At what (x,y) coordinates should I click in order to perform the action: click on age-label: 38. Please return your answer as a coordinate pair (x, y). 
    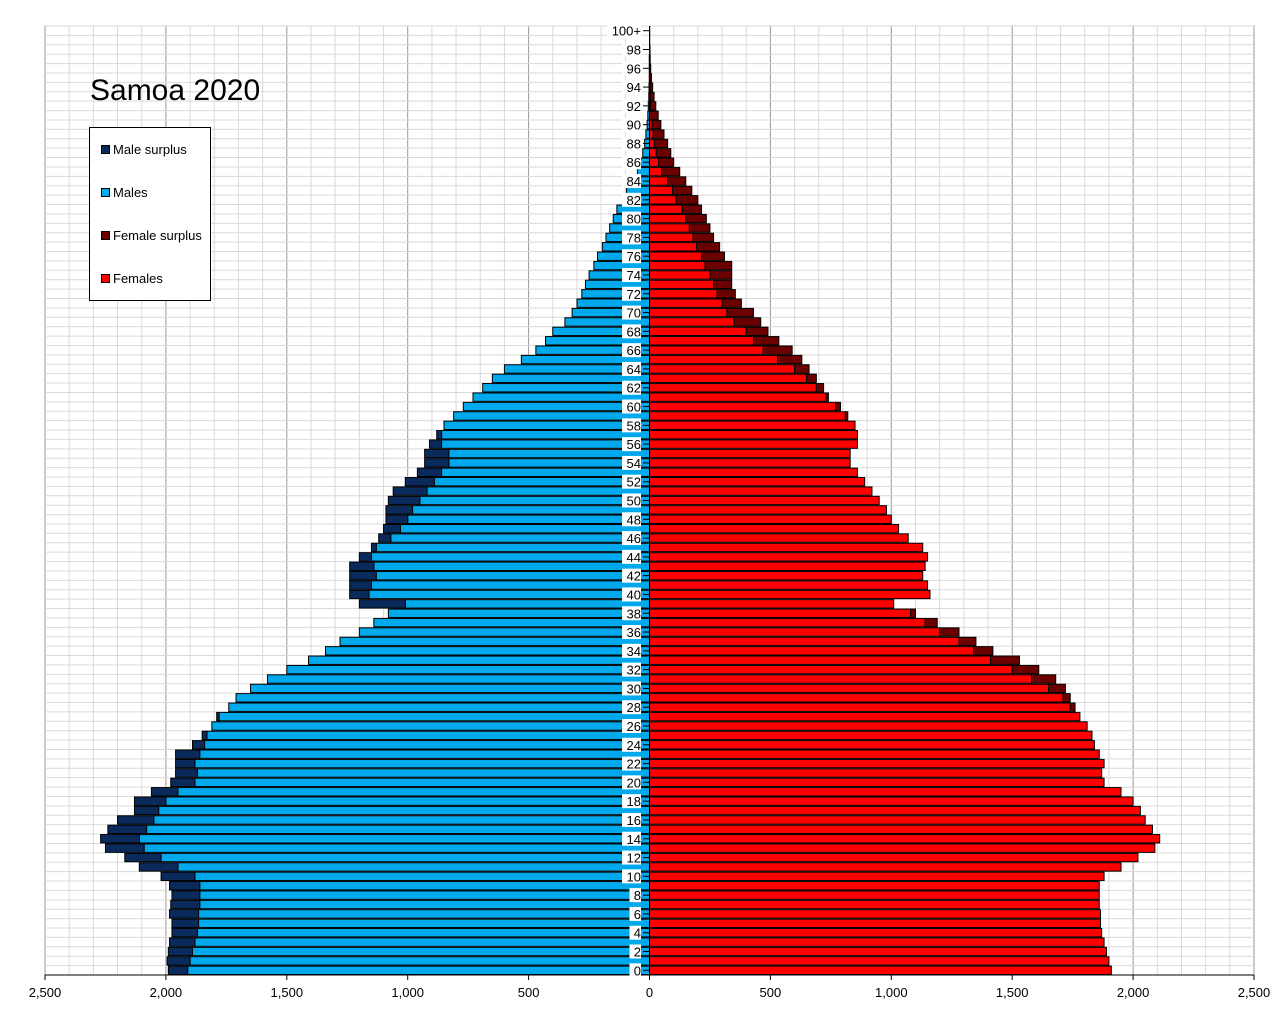
    Looking at the image, I should click on (634, 613).